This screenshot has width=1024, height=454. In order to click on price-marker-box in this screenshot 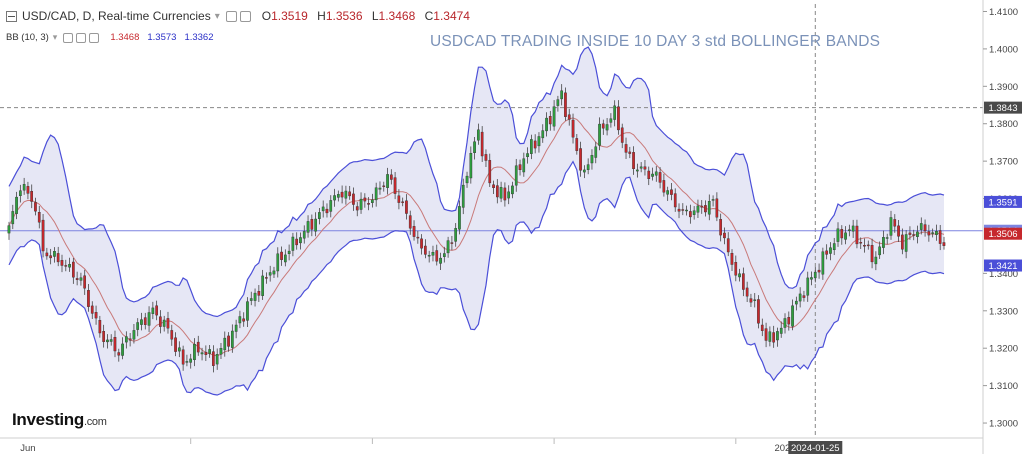, I will do `click(1003, 265)`.